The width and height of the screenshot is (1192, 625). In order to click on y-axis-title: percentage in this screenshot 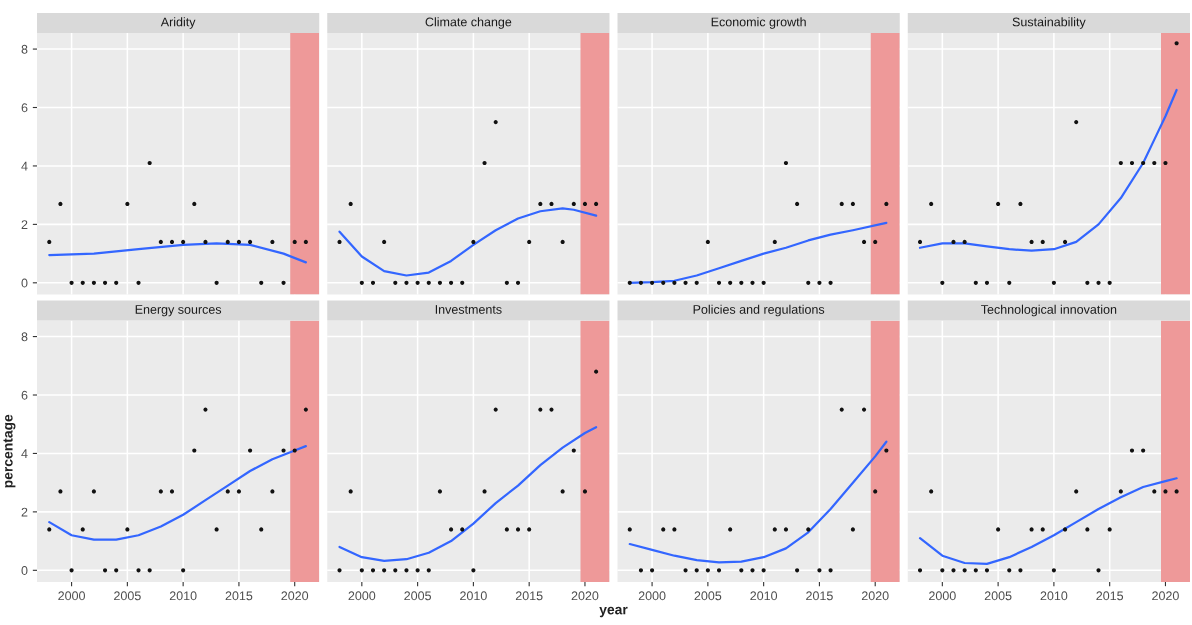, I will do `click(9, 451)`.